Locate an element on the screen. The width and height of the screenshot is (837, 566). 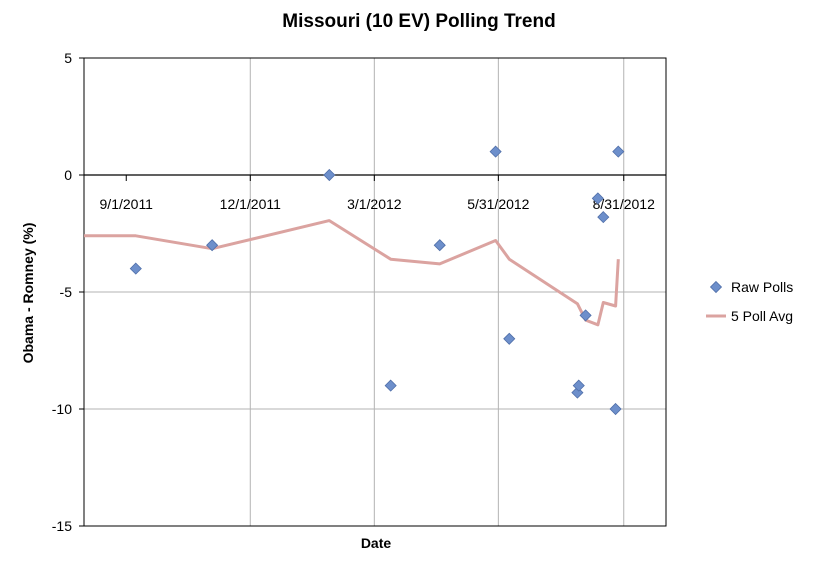
y-tick-label: -10 is located at coordinates (62, 409).